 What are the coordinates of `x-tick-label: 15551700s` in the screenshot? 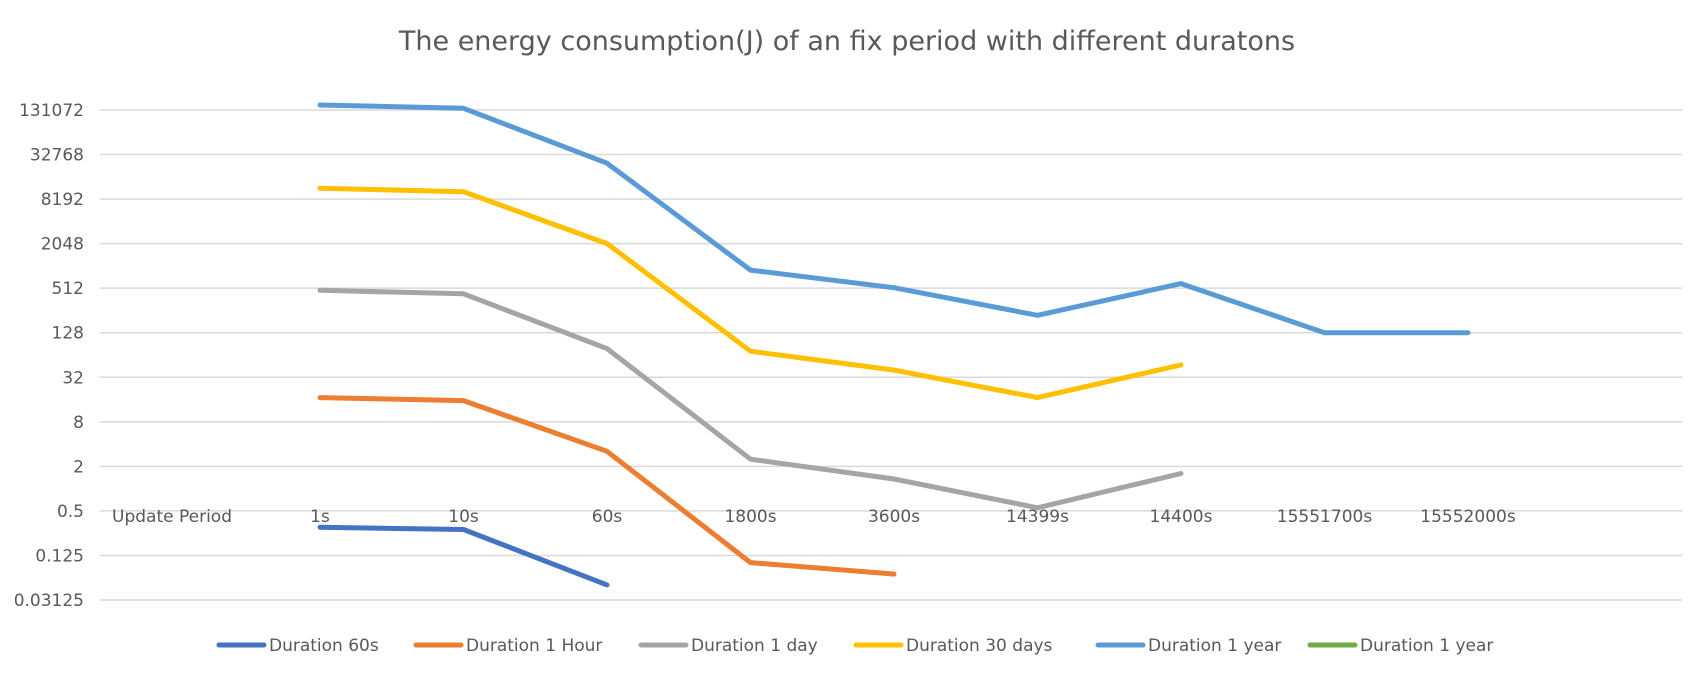 It's located at (1325, 517).